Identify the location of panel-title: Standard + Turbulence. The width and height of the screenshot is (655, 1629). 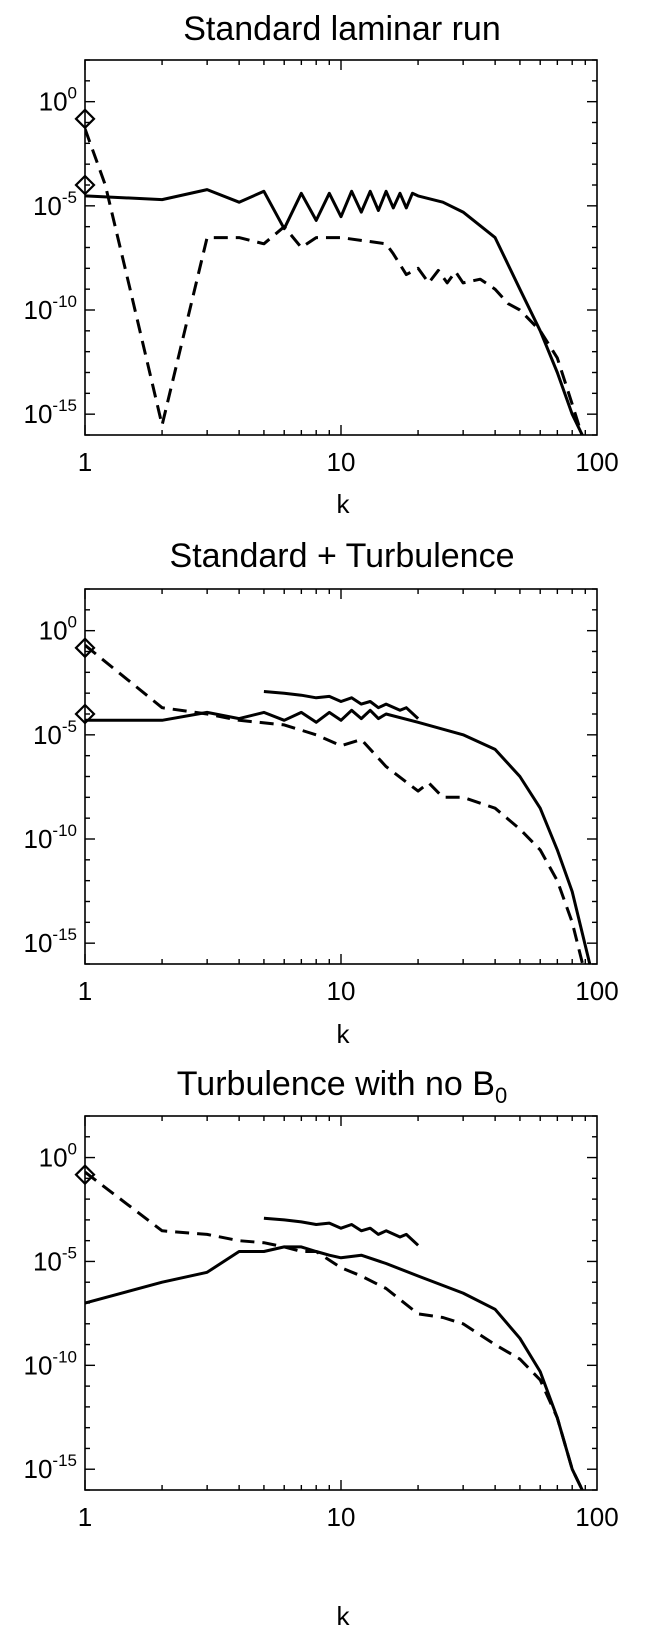
(342, 556).